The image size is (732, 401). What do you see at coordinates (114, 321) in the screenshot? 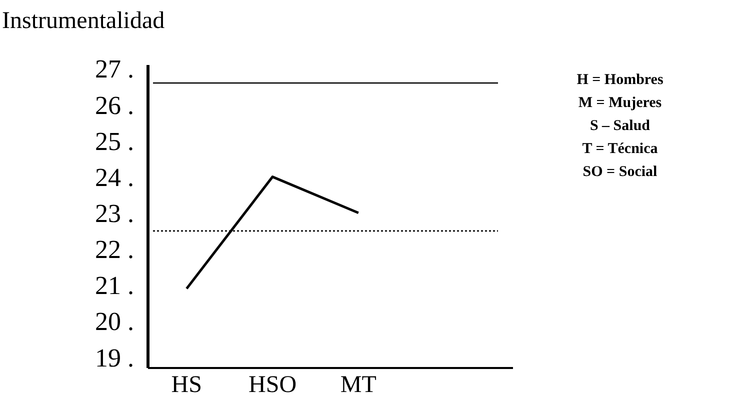
I see `y-tick-label: 20 .` at bounding box center [114, 321].